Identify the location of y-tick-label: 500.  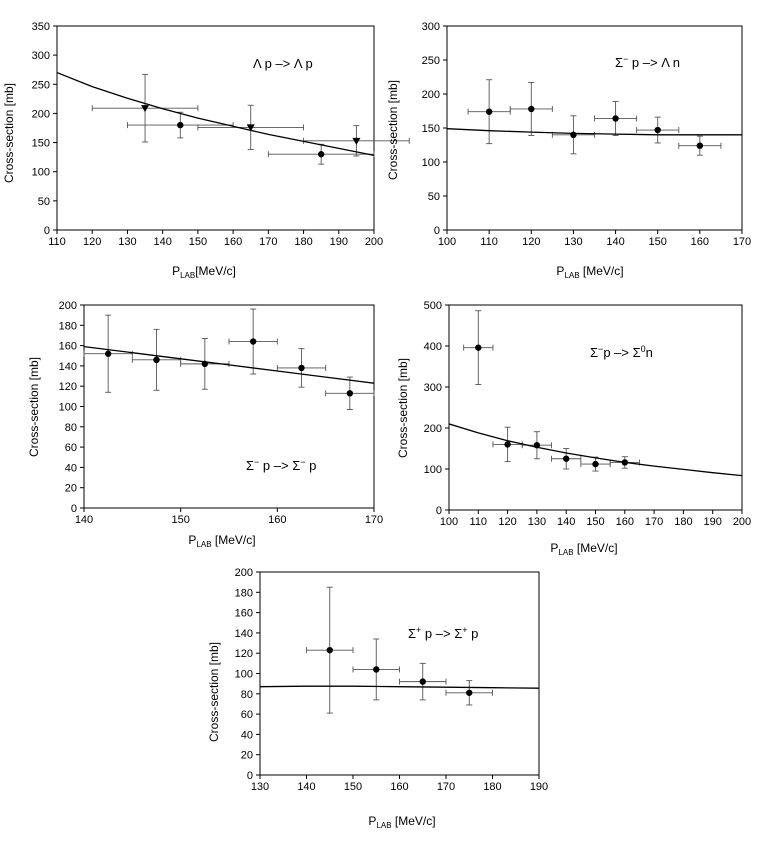
(433, 306).